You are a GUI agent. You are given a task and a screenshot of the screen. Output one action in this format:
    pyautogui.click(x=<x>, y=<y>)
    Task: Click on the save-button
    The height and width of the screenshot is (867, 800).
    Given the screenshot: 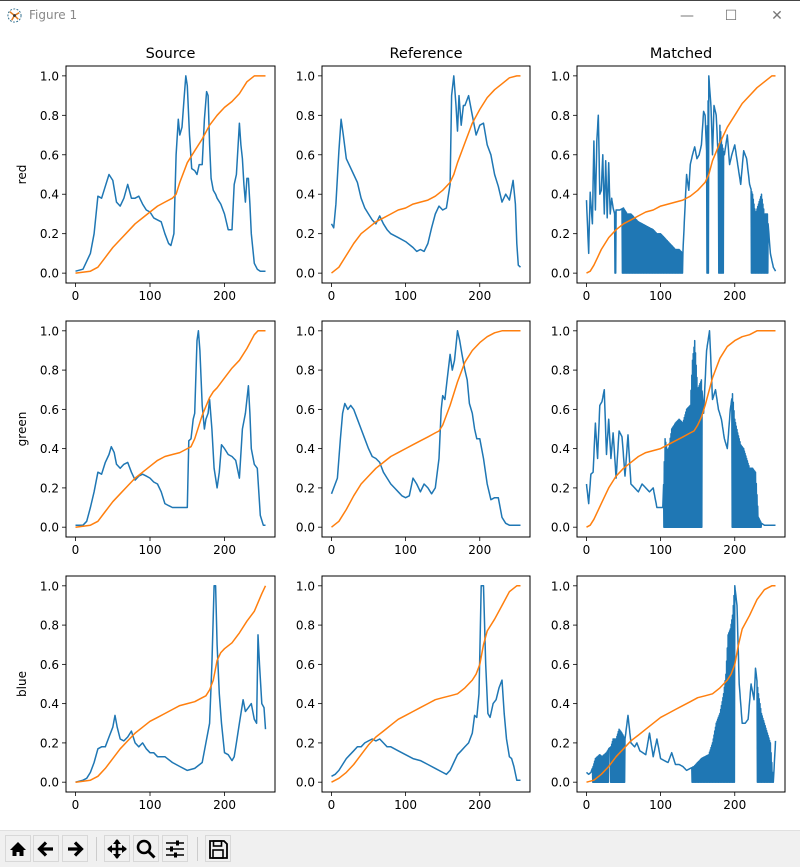 What is the action you would take?
    pyautogui.click(x=218, y=848)
    